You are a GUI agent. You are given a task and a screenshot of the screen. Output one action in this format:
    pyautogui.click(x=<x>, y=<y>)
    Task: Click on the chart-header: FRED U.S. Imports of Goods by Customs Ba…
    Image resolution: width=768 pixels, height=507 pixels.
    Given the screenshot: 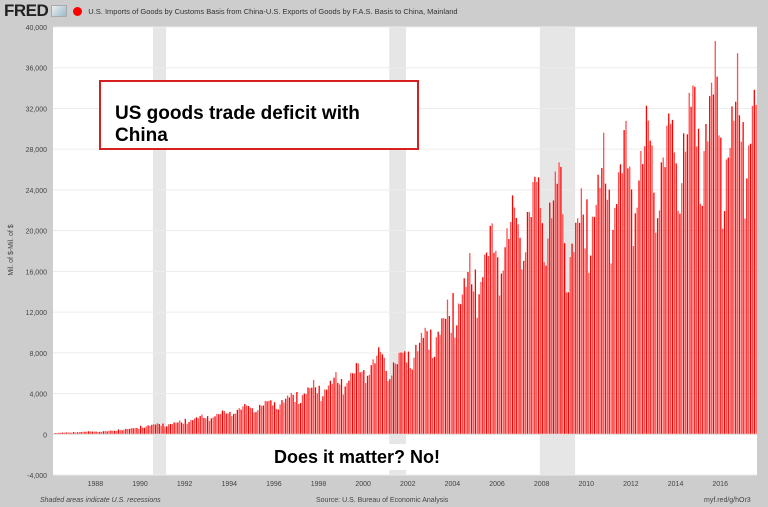 What is the action you would take?
    pyautogui.click(x=231, y=10)
    